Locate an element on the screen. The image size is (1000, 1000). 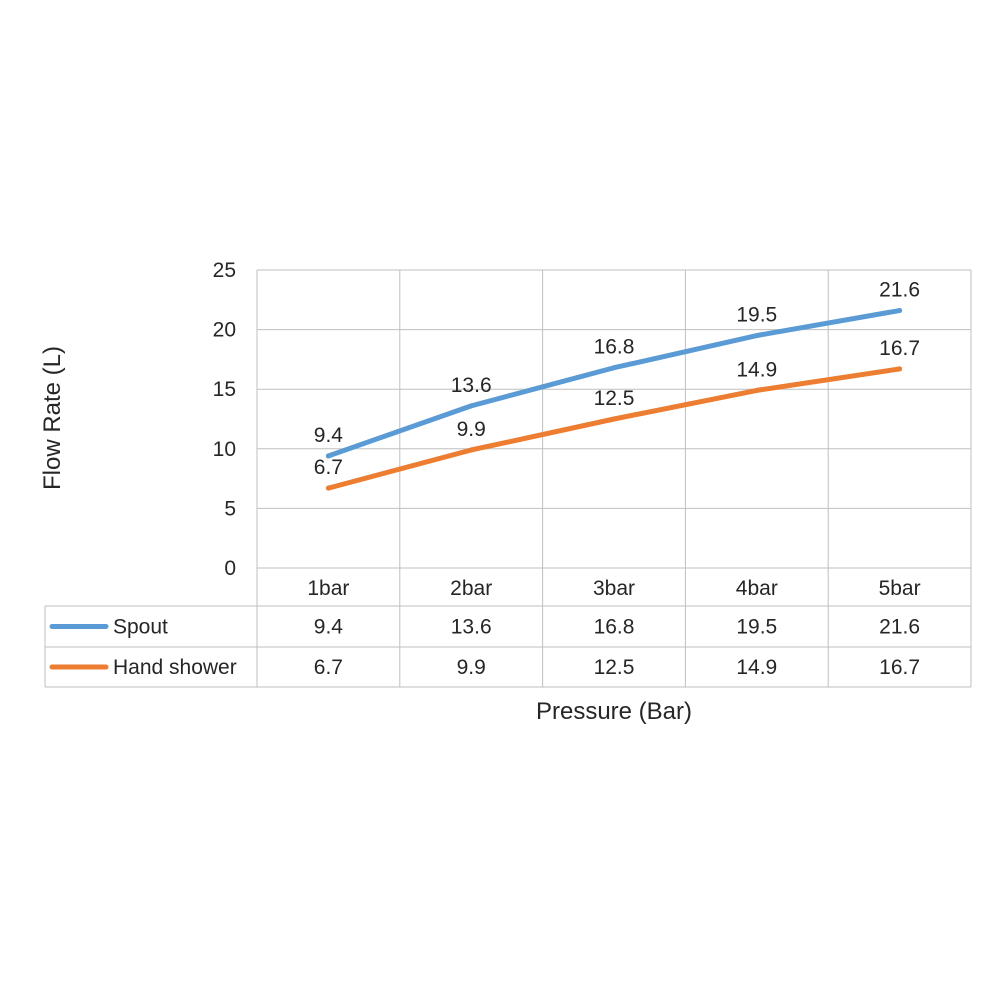
table-value-cell: 9.9 is located at coordinates (471, 667).